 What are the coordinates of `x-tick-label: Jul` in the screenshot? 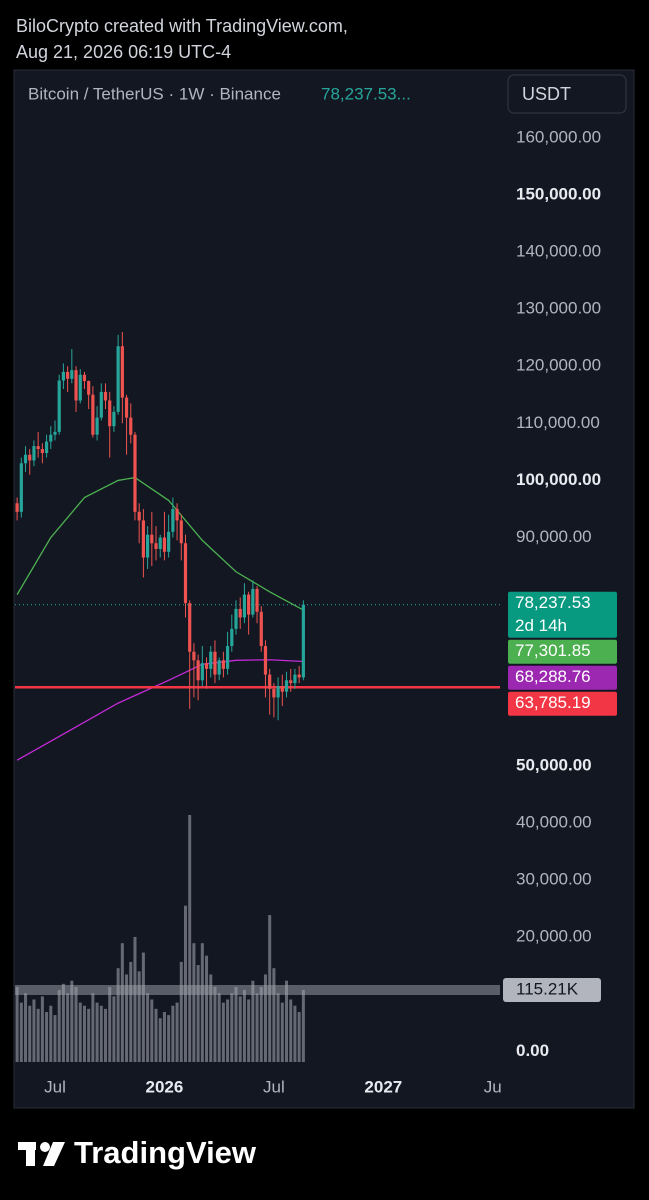 It's located at (274, 1086).